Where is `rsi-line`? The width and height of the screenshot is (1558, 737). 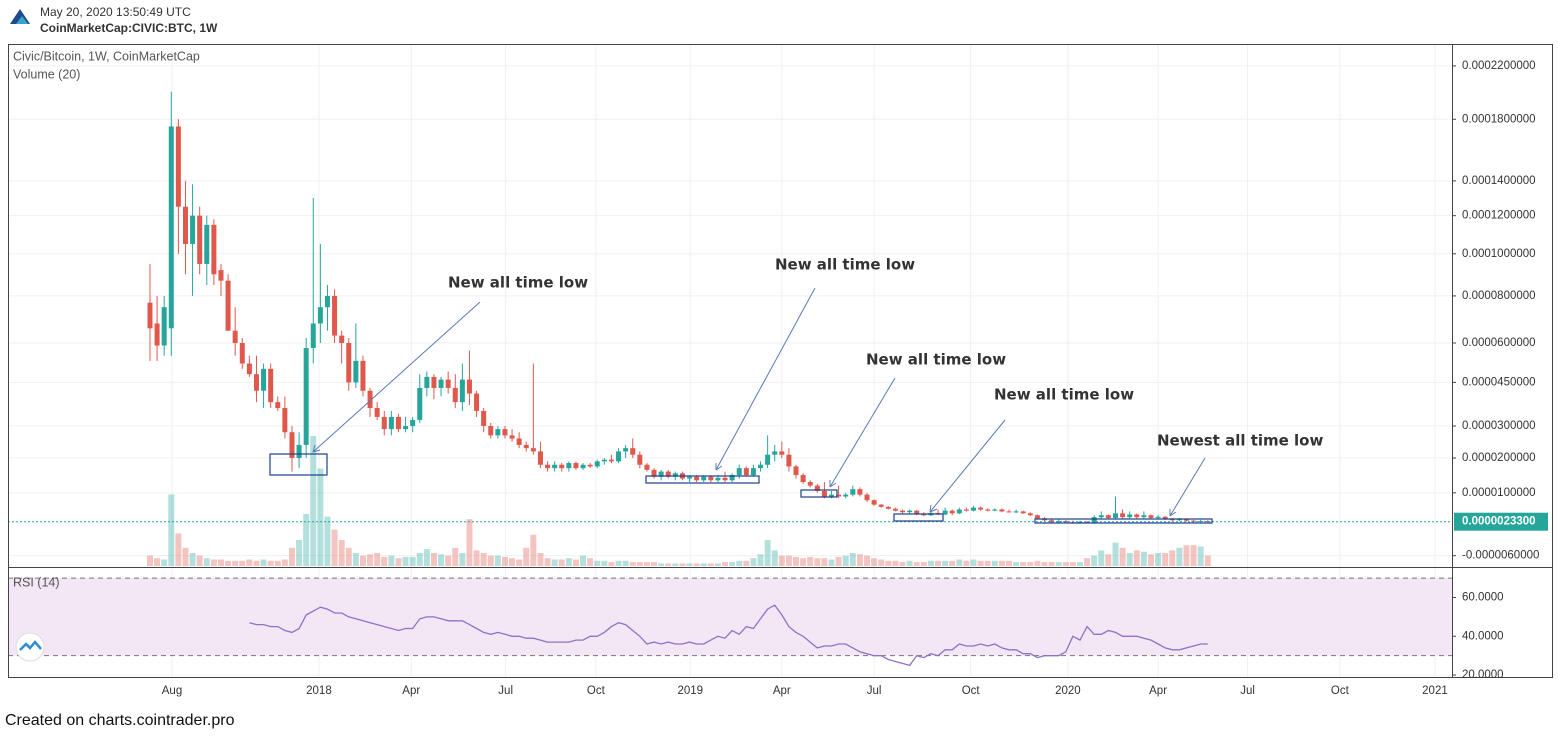 rsi-line is located at coordinates (728, 635).